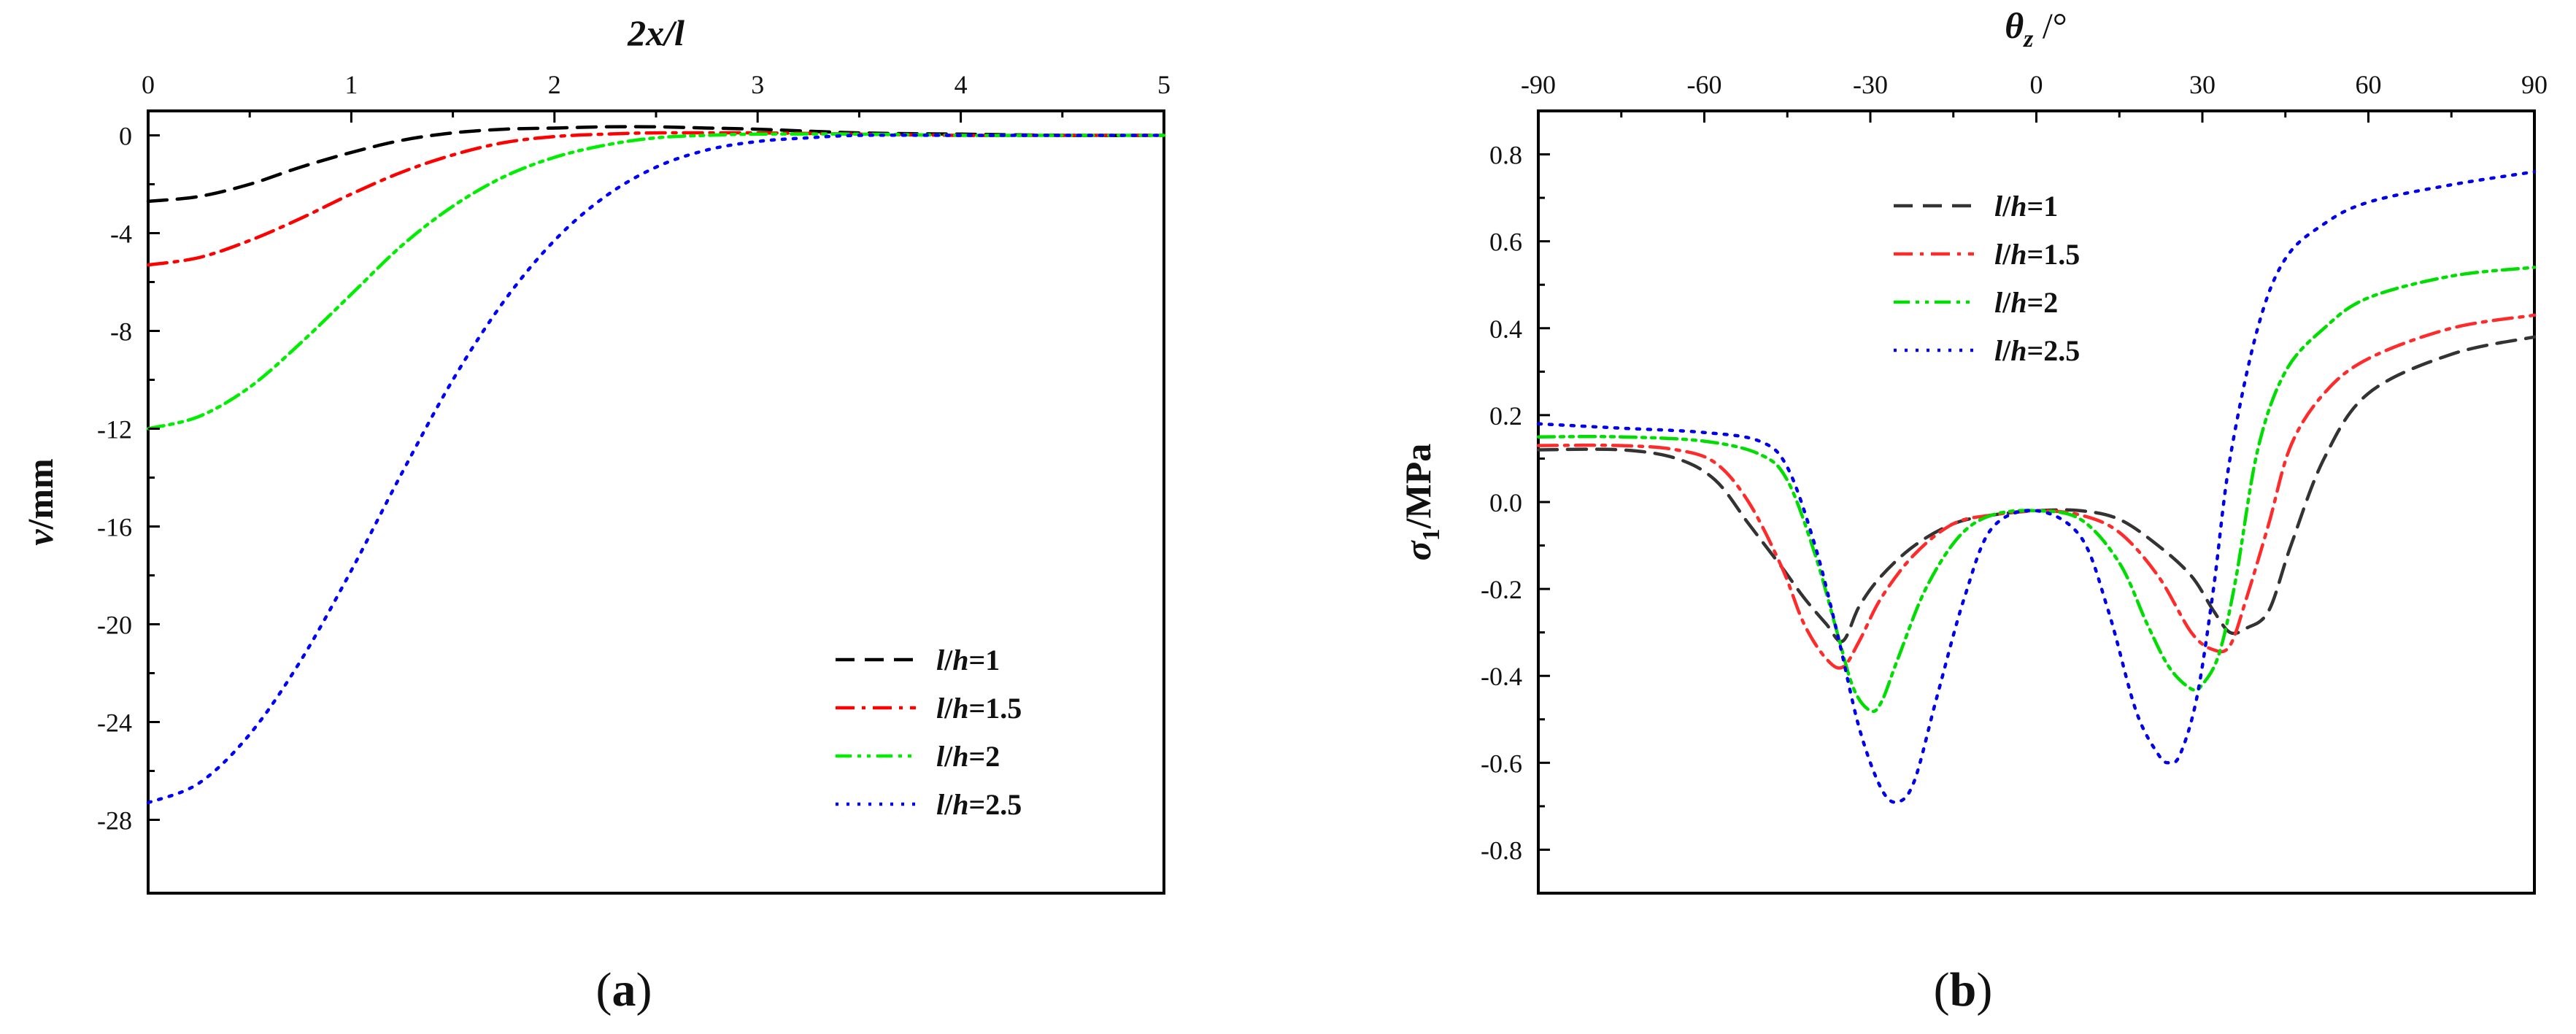 This screenshot has width=2576, height=1034. Describe the element at coordinates (1505, 156) in the screenshot. I see `y-tick-label: 0.8` at that location.